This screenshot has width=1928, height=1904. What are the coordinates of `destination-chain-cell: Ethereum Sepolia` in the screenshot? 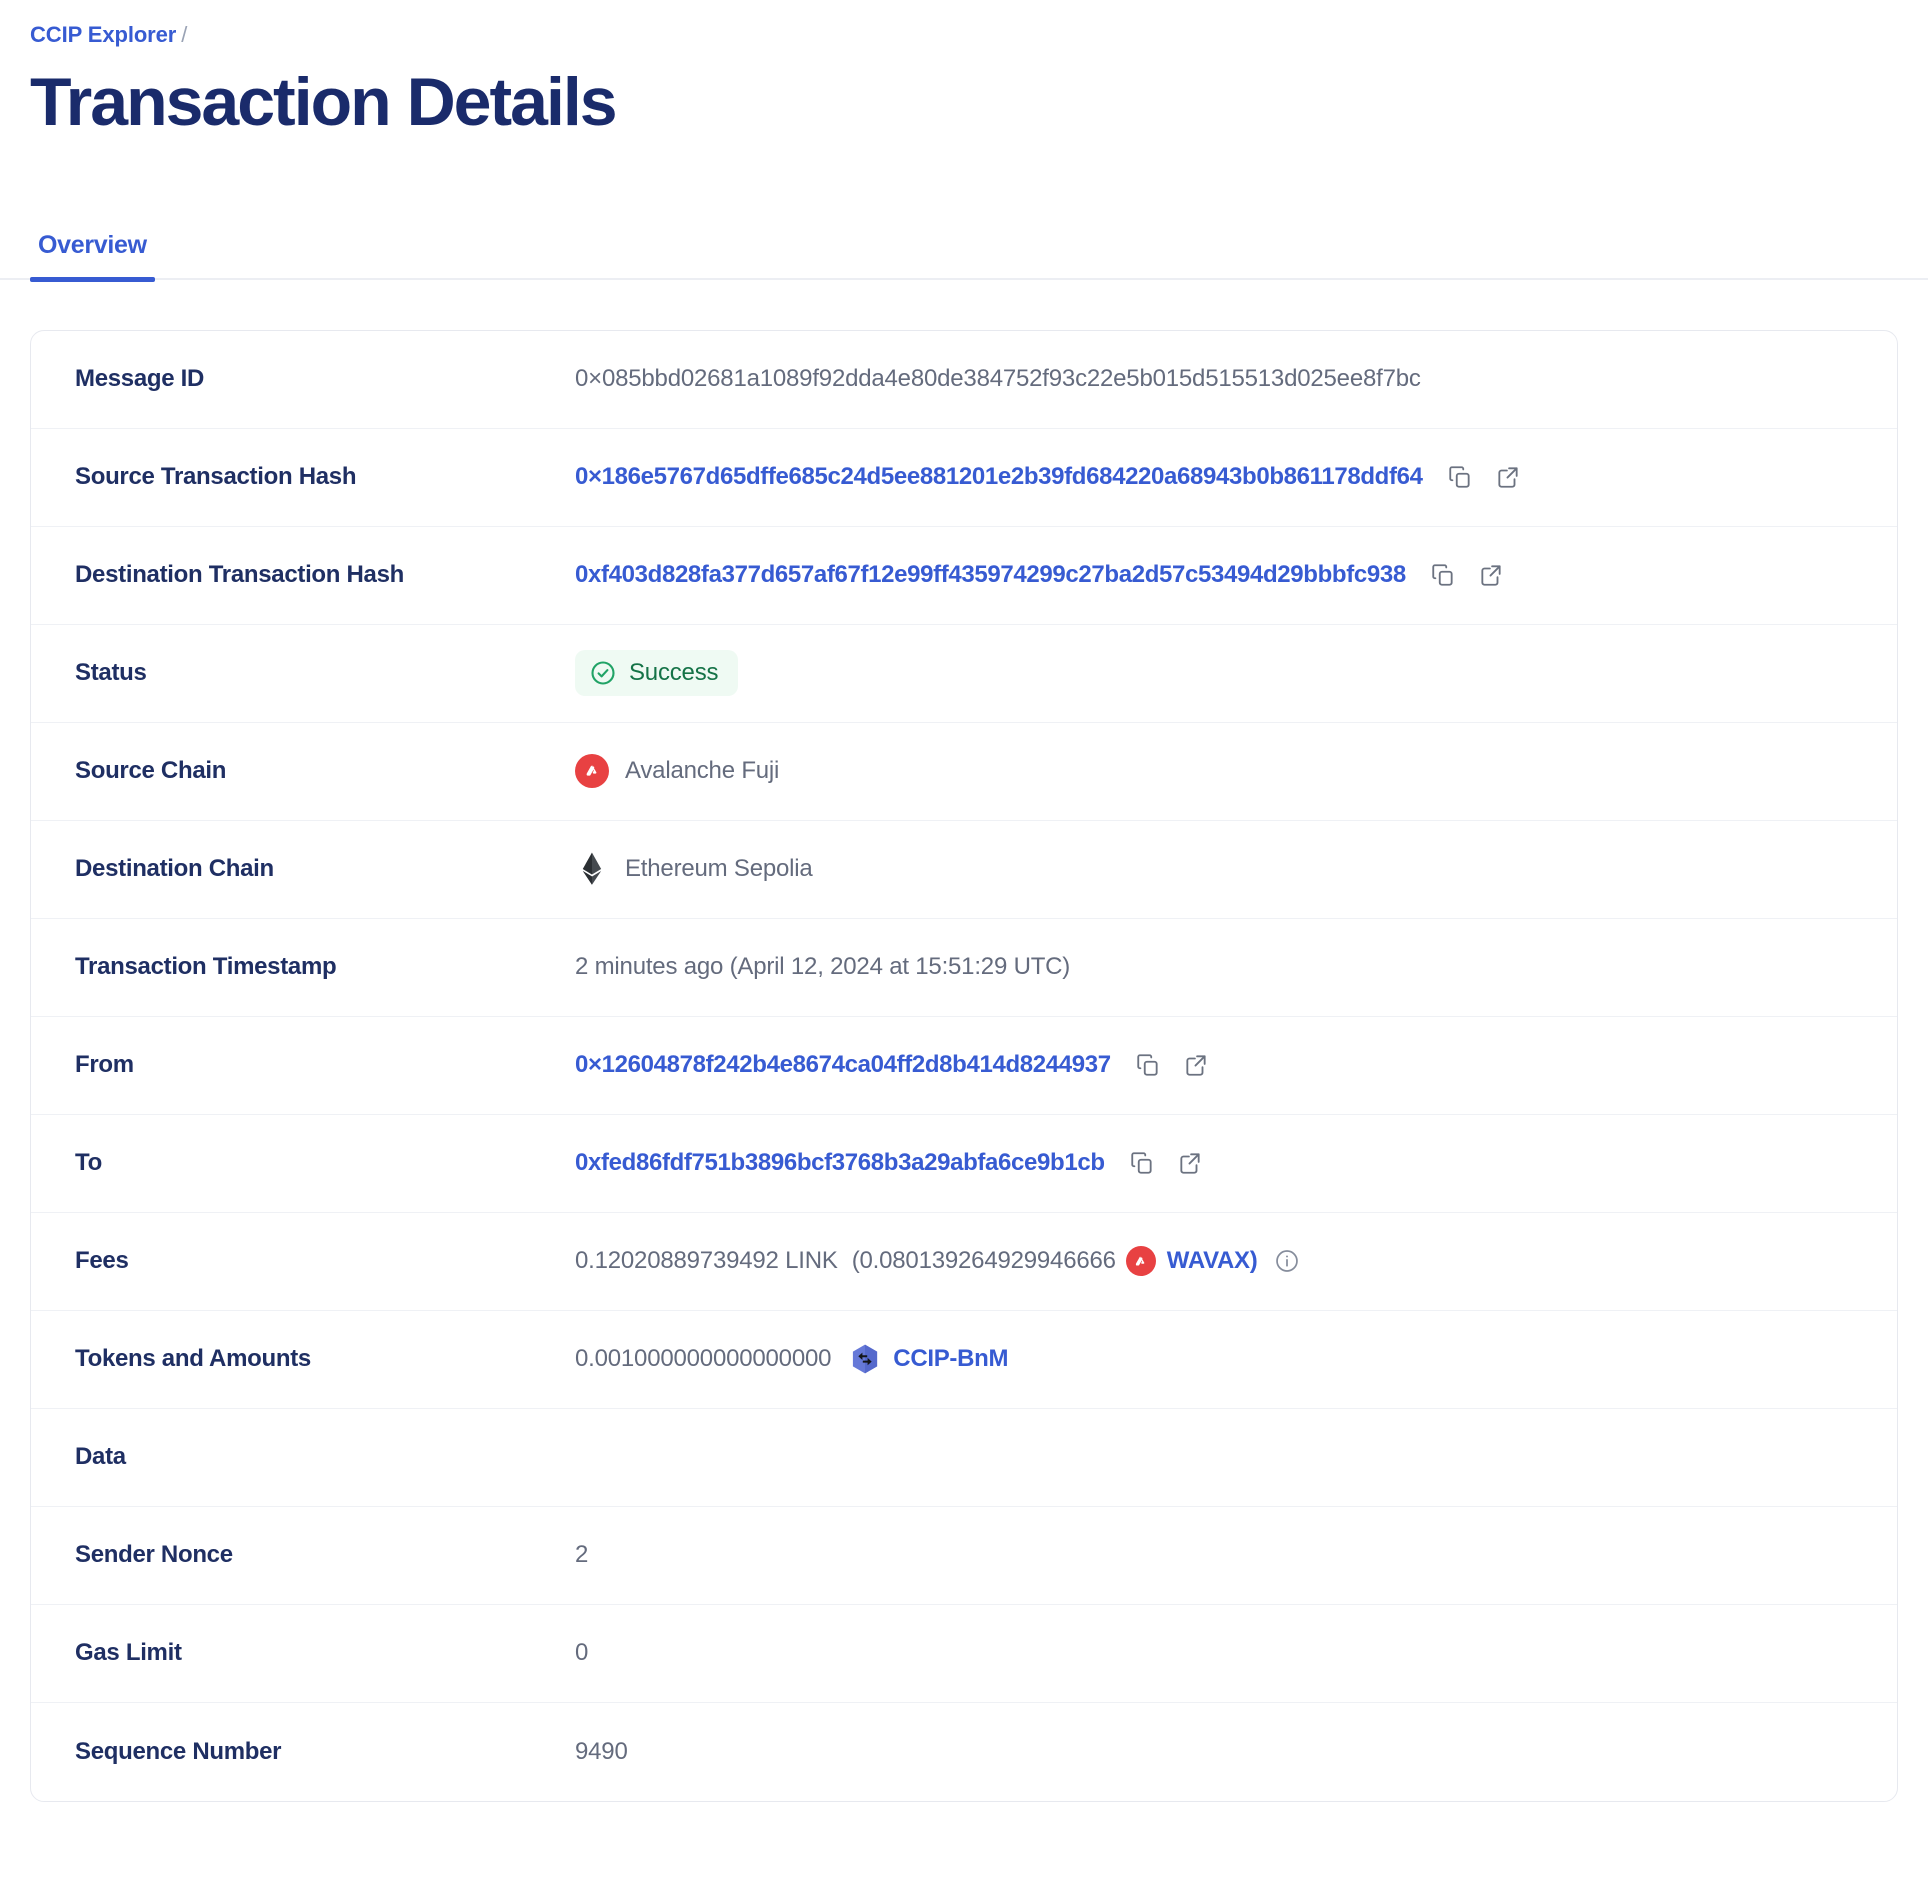 It's located at (694, 869).